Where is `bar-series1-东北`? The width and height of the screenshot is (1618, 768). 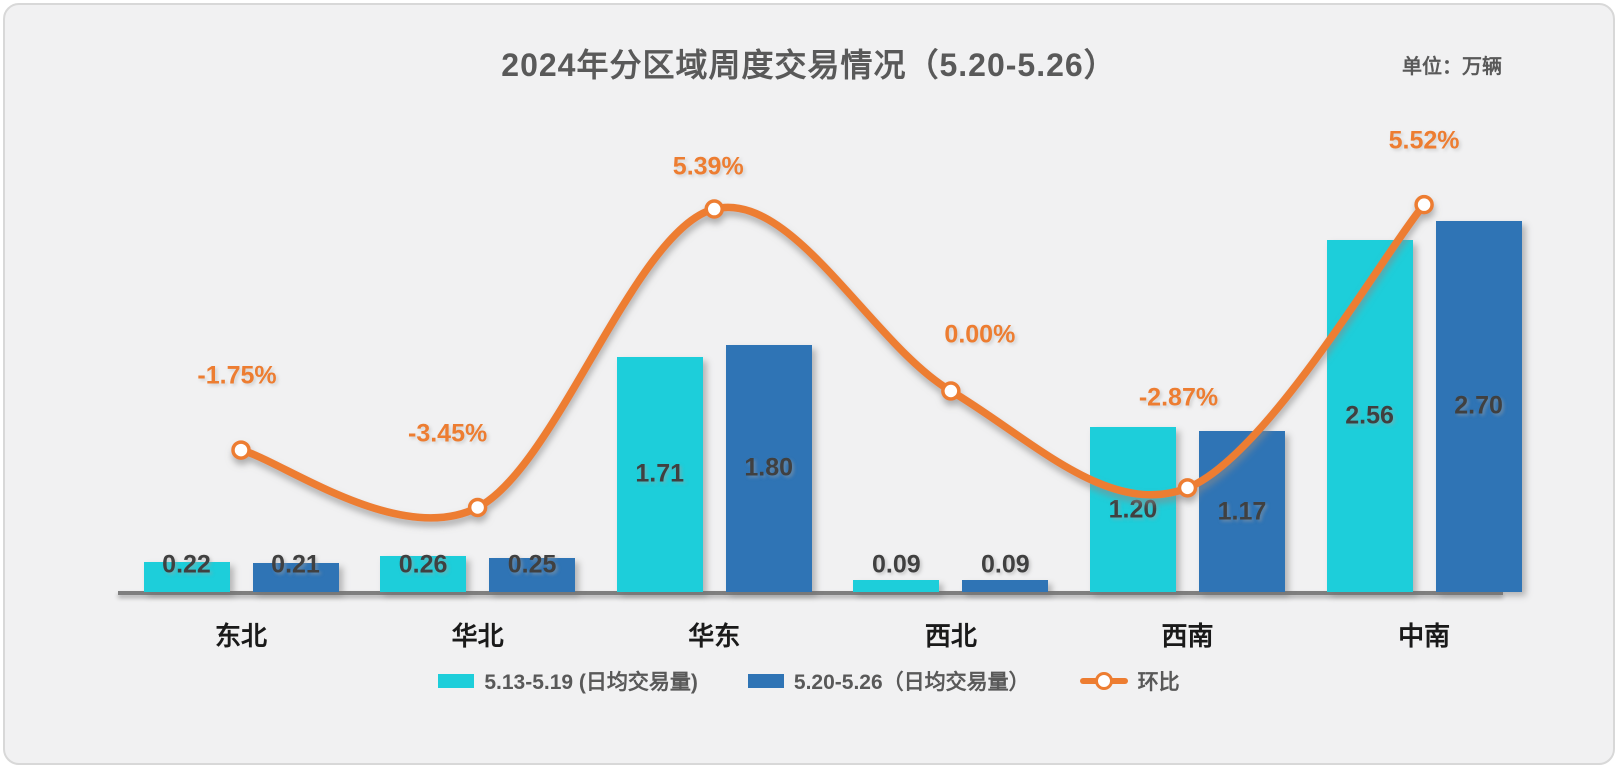
bar-series1-东北 is located at coordinates (186, 576).